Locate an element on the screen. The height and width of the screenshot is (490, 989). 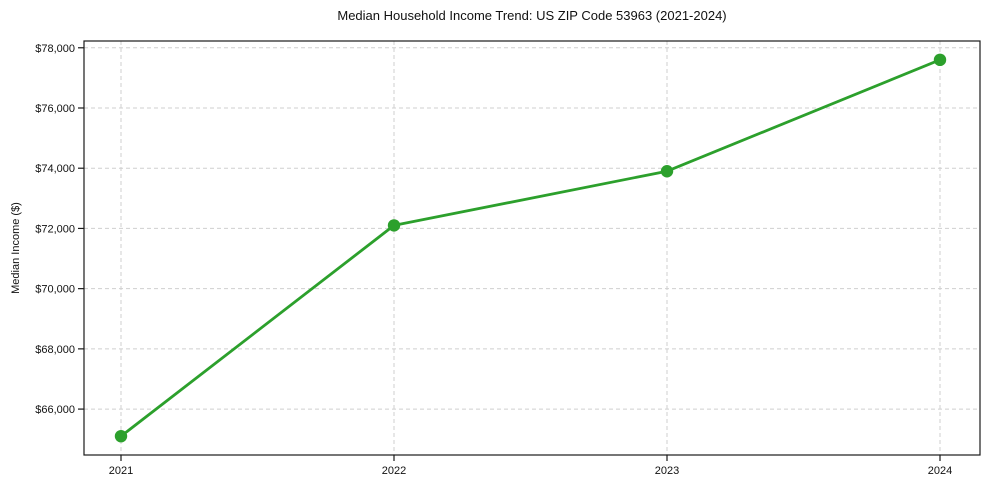
y-tick-label: $74,000 is located at coordinates (55, 169).